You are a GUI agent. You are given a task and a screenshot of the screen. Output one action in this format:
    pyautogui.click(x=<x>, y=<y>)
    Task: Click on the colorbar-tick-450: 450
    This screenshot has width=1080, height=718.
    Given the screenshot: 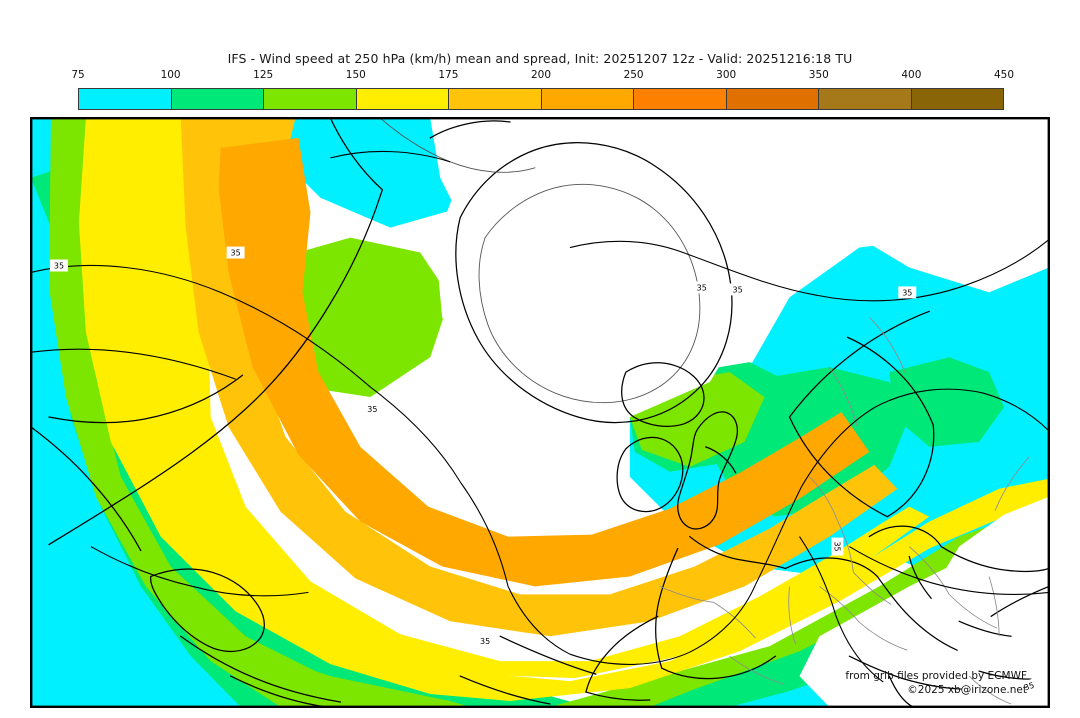 What is the action you would take?
    pyautogui.click(x=1004, y=75)
    